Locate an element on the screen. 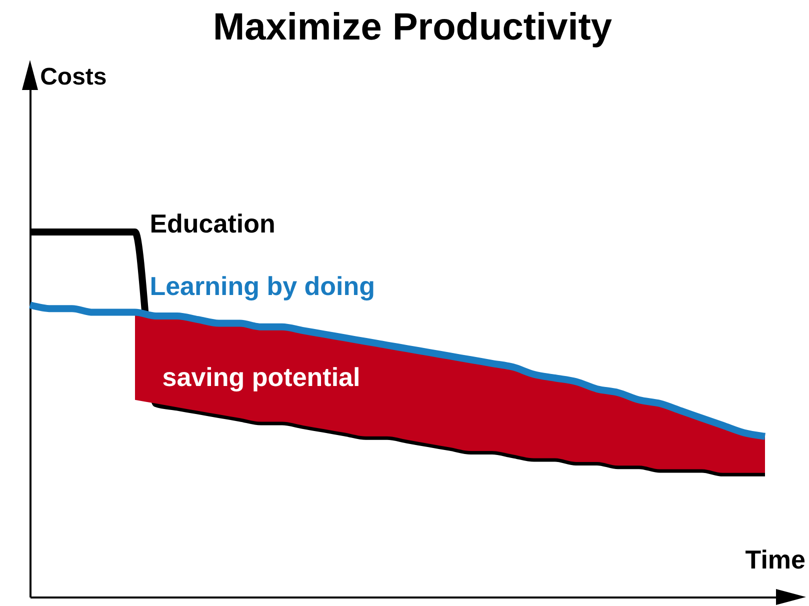  series-label: Learning by doing is located at coordinates (263, 285).